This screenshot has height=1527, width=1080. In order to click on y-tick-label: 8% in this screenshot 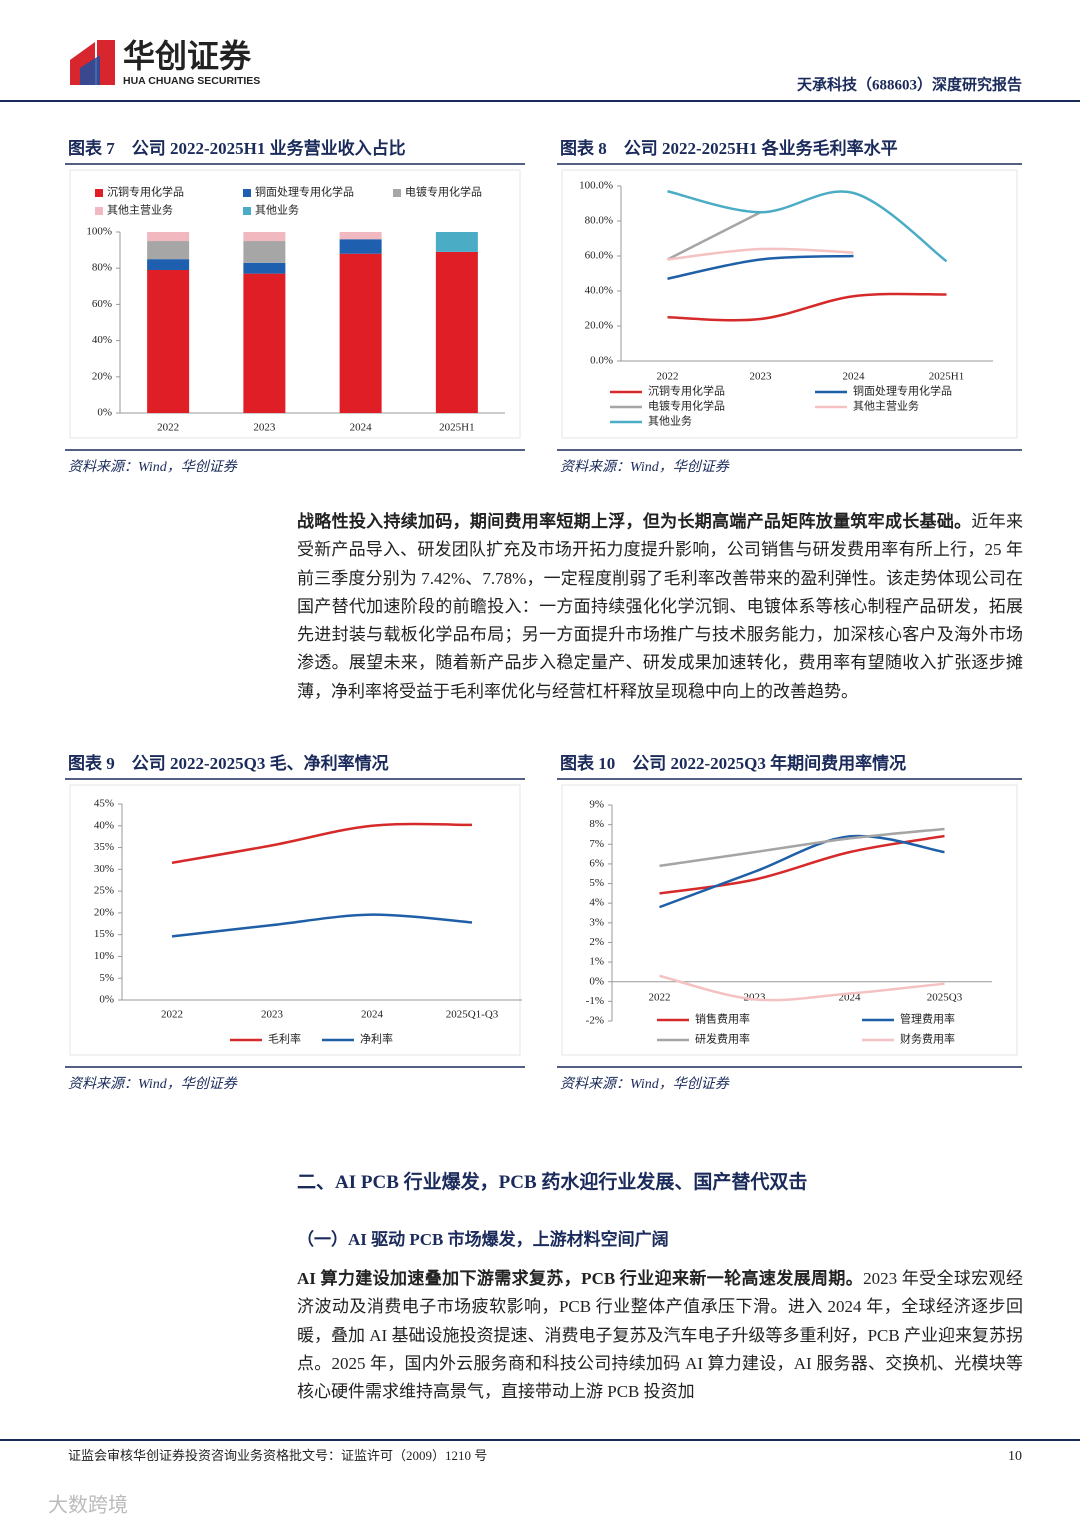, I will do `click(596, 824)`.